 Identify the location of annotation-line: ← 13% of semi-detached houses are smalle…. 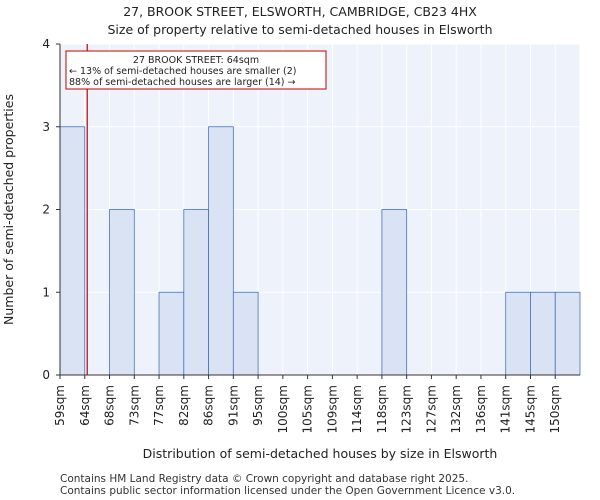
(183, 71).